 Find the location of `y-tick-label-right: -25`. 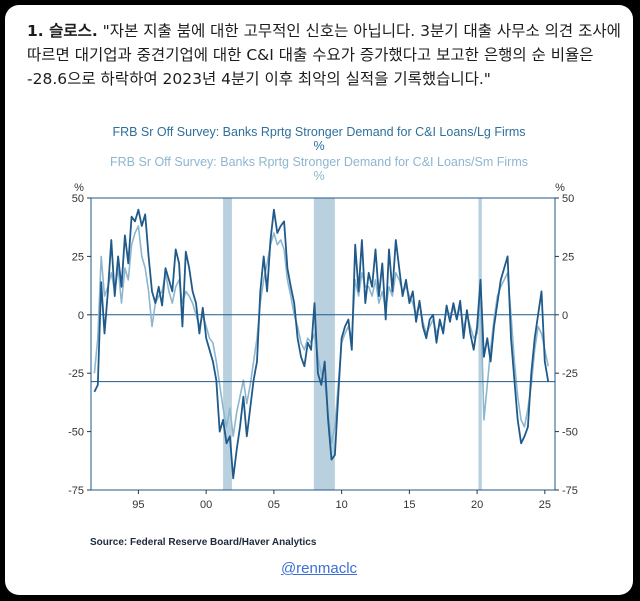

y-tick-label-right: -25 is located at coordinates (570, 374).